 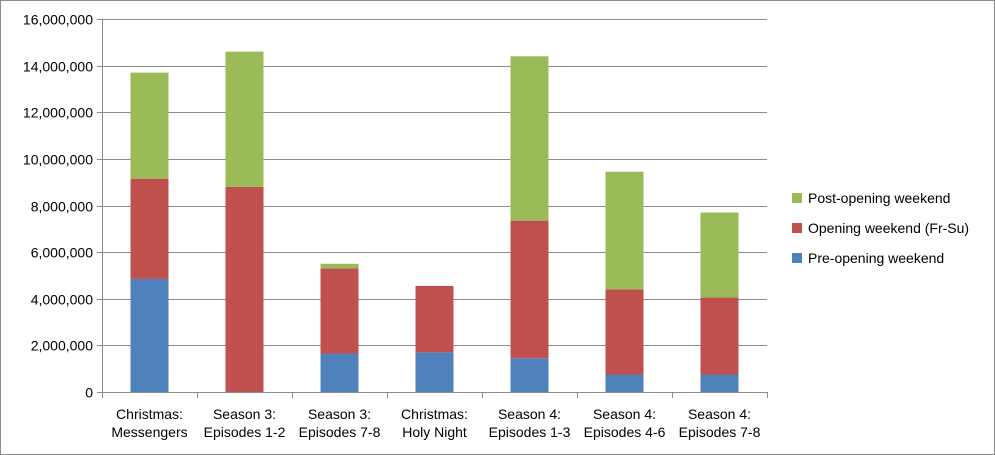 What do you see at coordinates (89, 393) in the screenshot?
I see `y-tick-label: 0` at bounding box center [89, 393].